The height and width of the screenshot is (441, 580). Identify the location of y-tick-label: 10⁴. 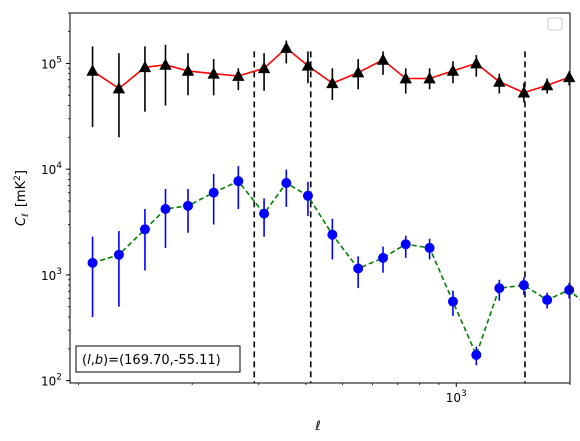
(51, 169).